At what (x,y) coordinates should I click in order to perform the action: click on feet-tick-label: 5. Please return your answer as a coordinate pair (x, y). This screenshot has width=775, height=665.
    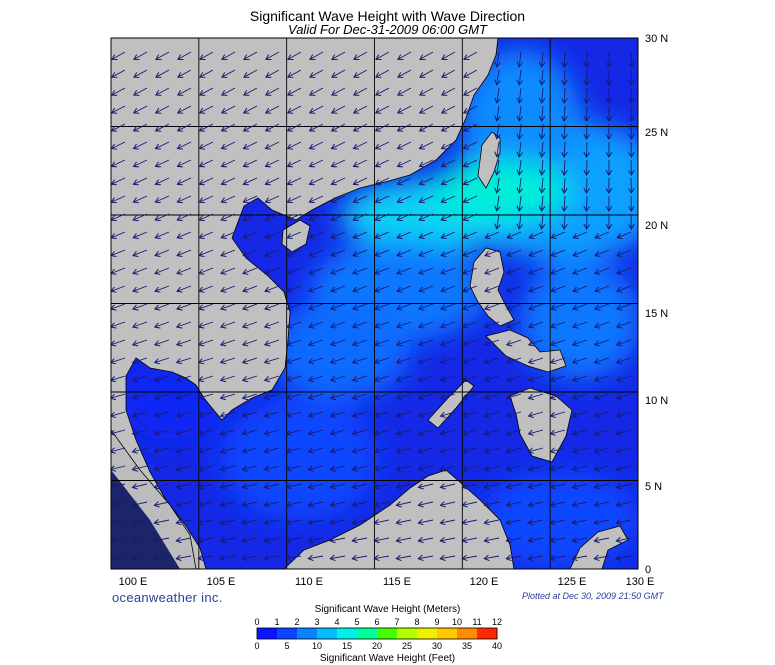
    Looking at the image, I should click on (286, 646).